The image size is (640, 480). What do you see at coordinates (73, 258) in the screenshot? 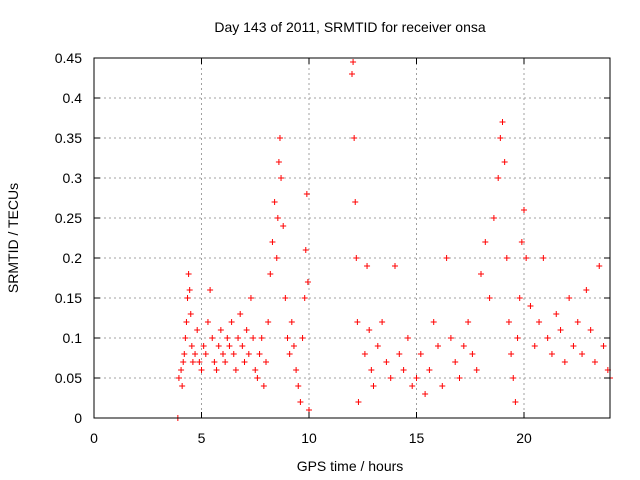
I see `y-tick-label: 0.2` at bounding box center [73, 258].